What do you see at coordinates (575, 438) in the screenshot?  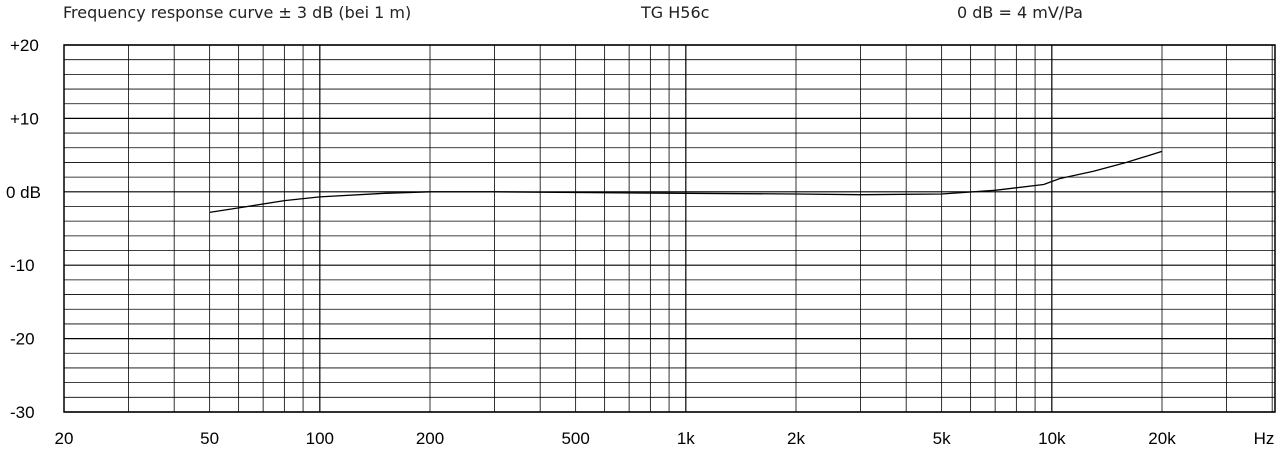 I see `x-tick-label: 500` at bounding box center [575, 438].